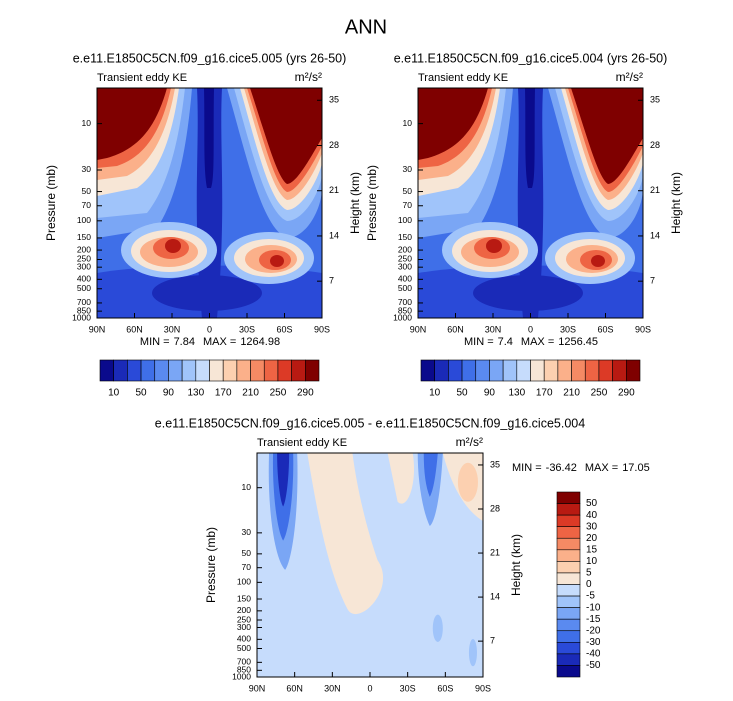  What do you see at coordinates (184, 342) in the screenshot?
I see `min-max-min: 7.84` at bounding box center [184, 342].